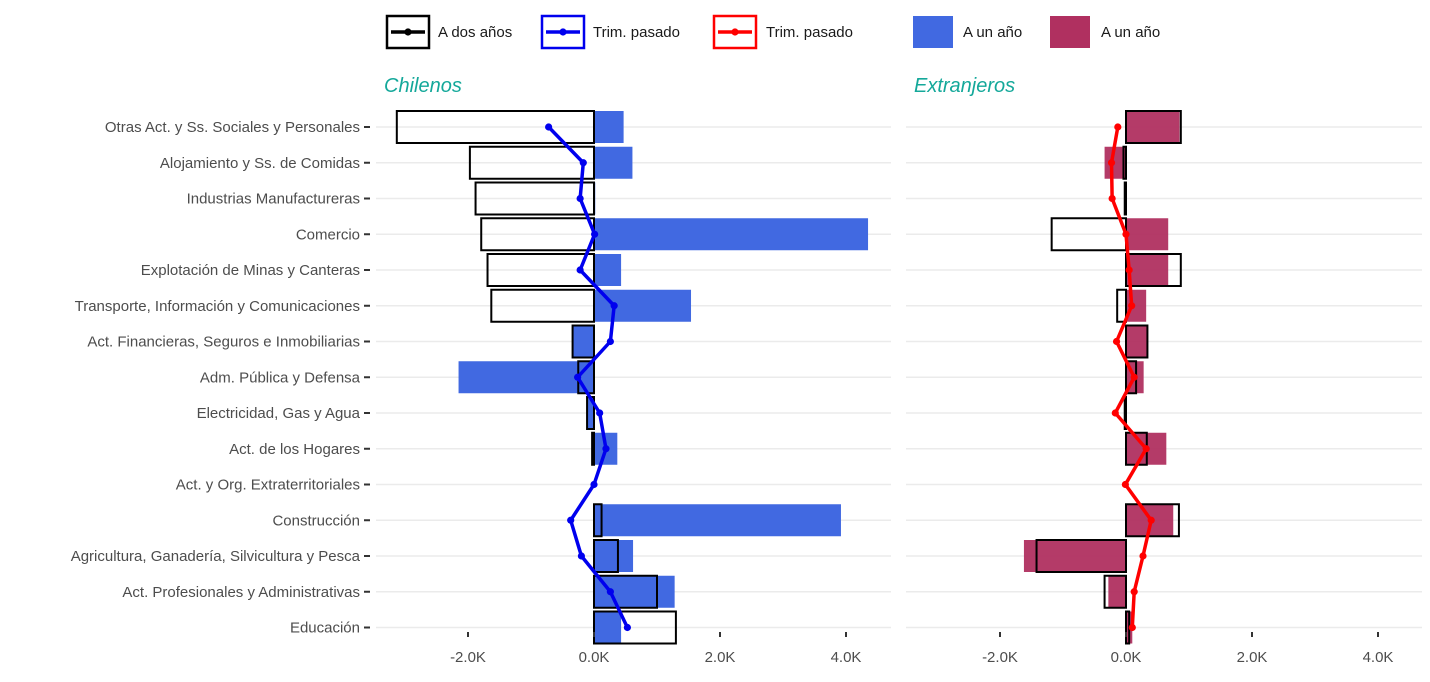 Image resolution: width=1430 pixels, height=682 pixels. I want to click on category-label: Educación, so click(325, 628).